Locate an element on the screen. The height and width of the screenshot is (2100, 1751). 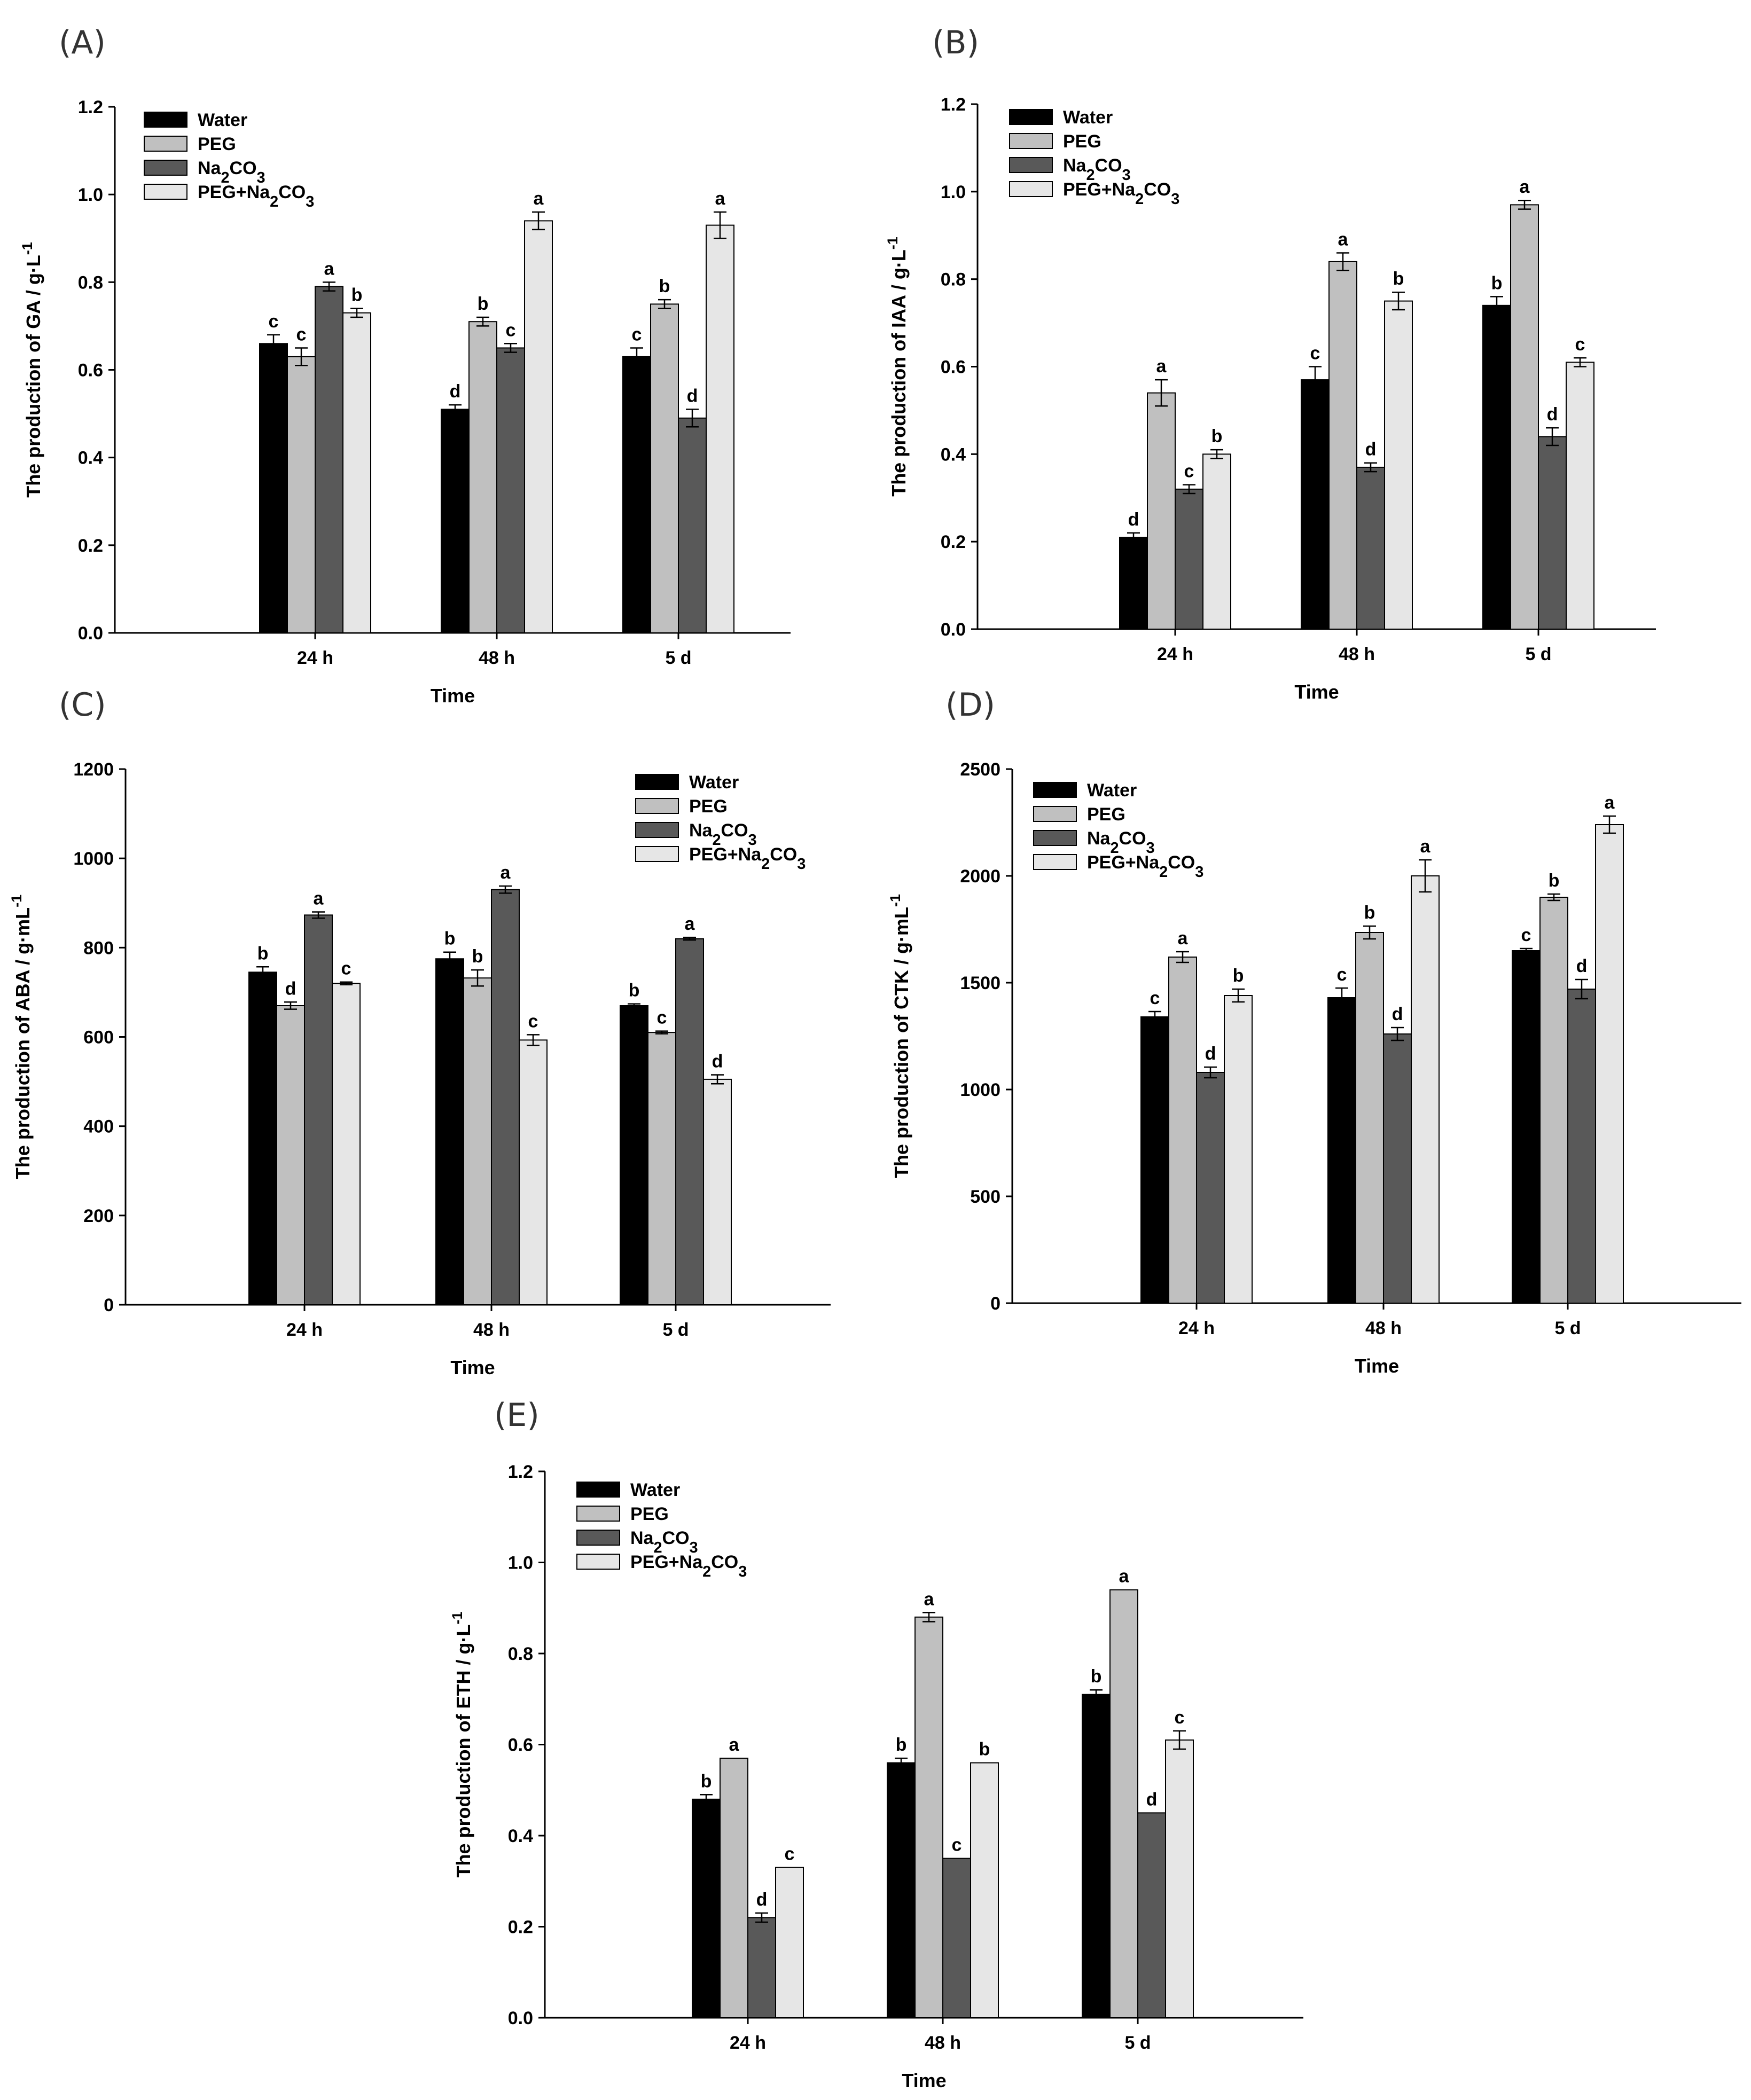
panel-label: (B) is located at coordinates (955, 42).